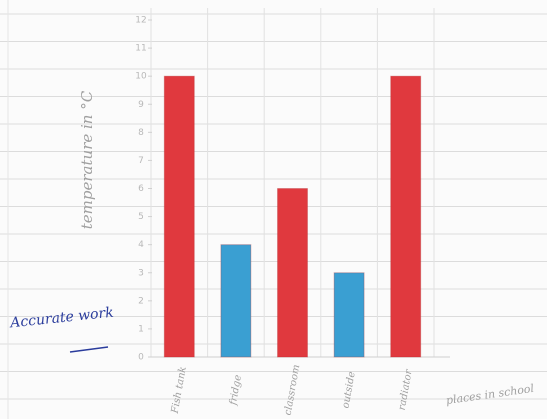 Image resolution: width=547 pixels, height=419 pixels. What do you see at coordinates (89, 349) in the screenshot?
I see `annotation-underline` at bounding box center [89, 349].